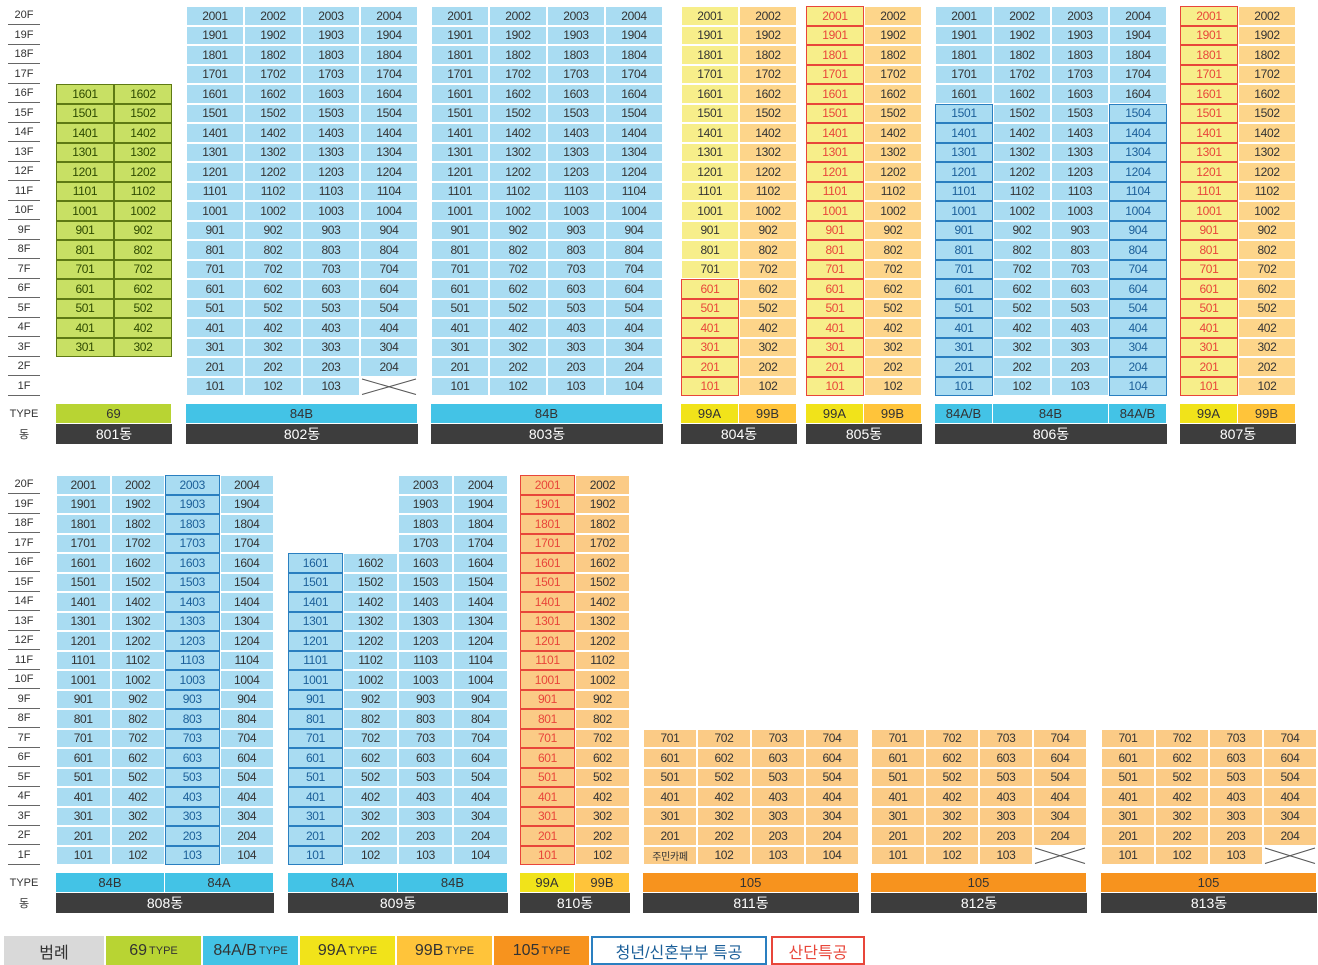  Describe the element at coordinates (460, 230) in the screenshot. I see `unit-cell: 901` at that location.